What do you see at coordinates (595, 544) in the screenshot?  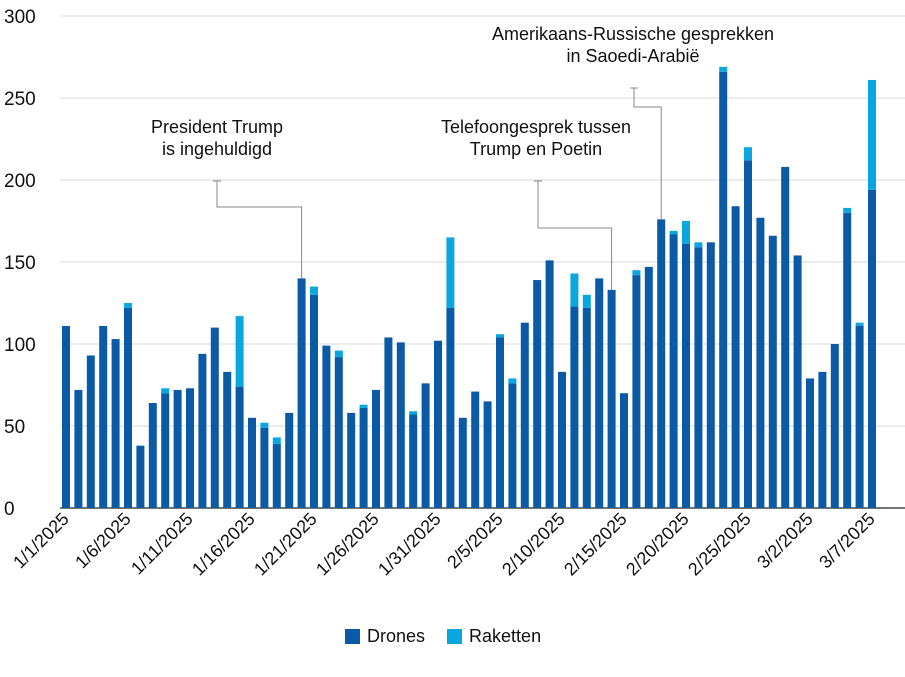 I see `x-tick-label: 2/15/2025` at bounding box center [595, 544].